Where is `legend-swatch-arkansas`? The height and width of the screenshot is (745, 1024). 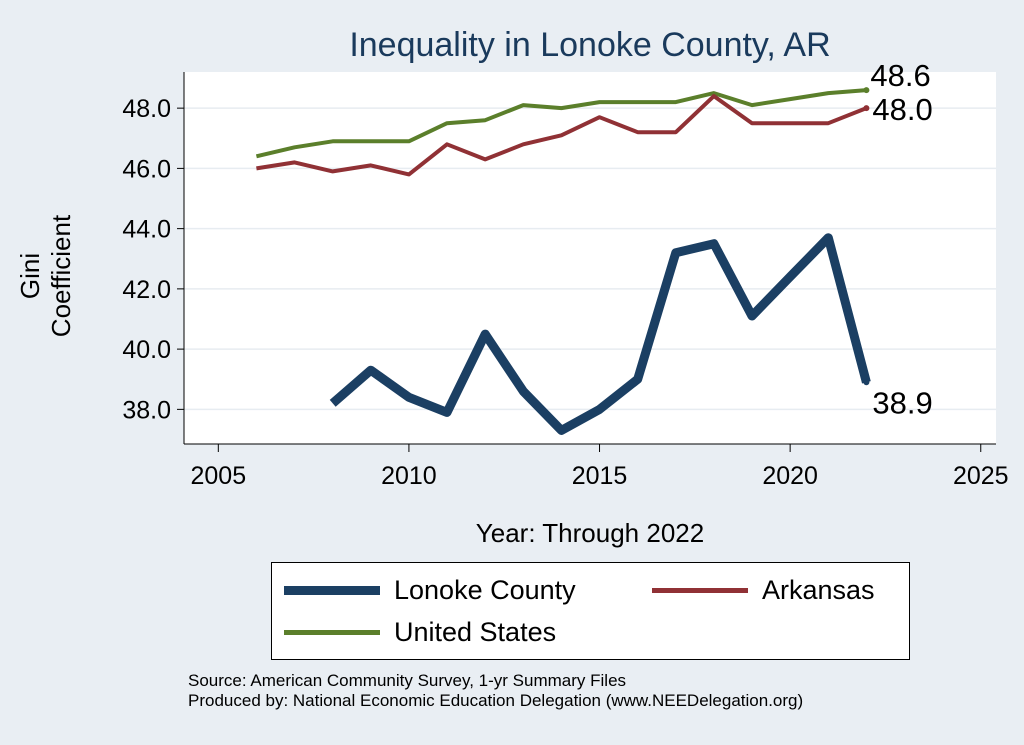
legend-swatch-arkansas is located at coordinates (700, 590).